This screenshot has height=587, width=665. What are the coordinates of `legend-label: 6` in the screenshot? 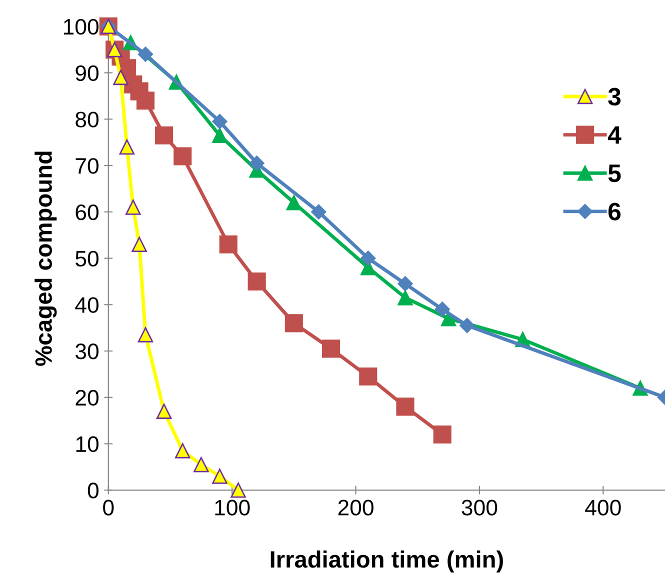 It's located at (614, 211).